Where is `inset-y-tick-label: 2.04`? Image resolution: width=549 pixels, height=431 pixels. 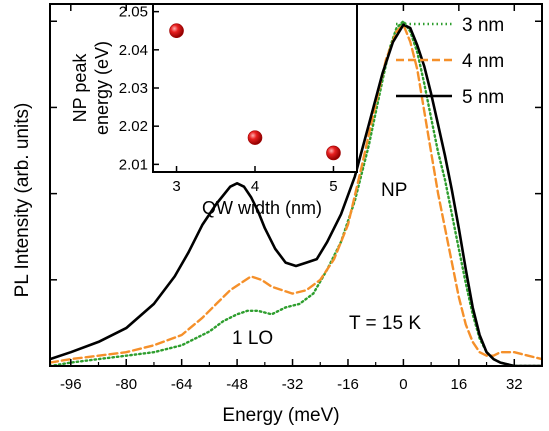 inset-y-tick-label: 2.04 is located at coordinates (133, 50).